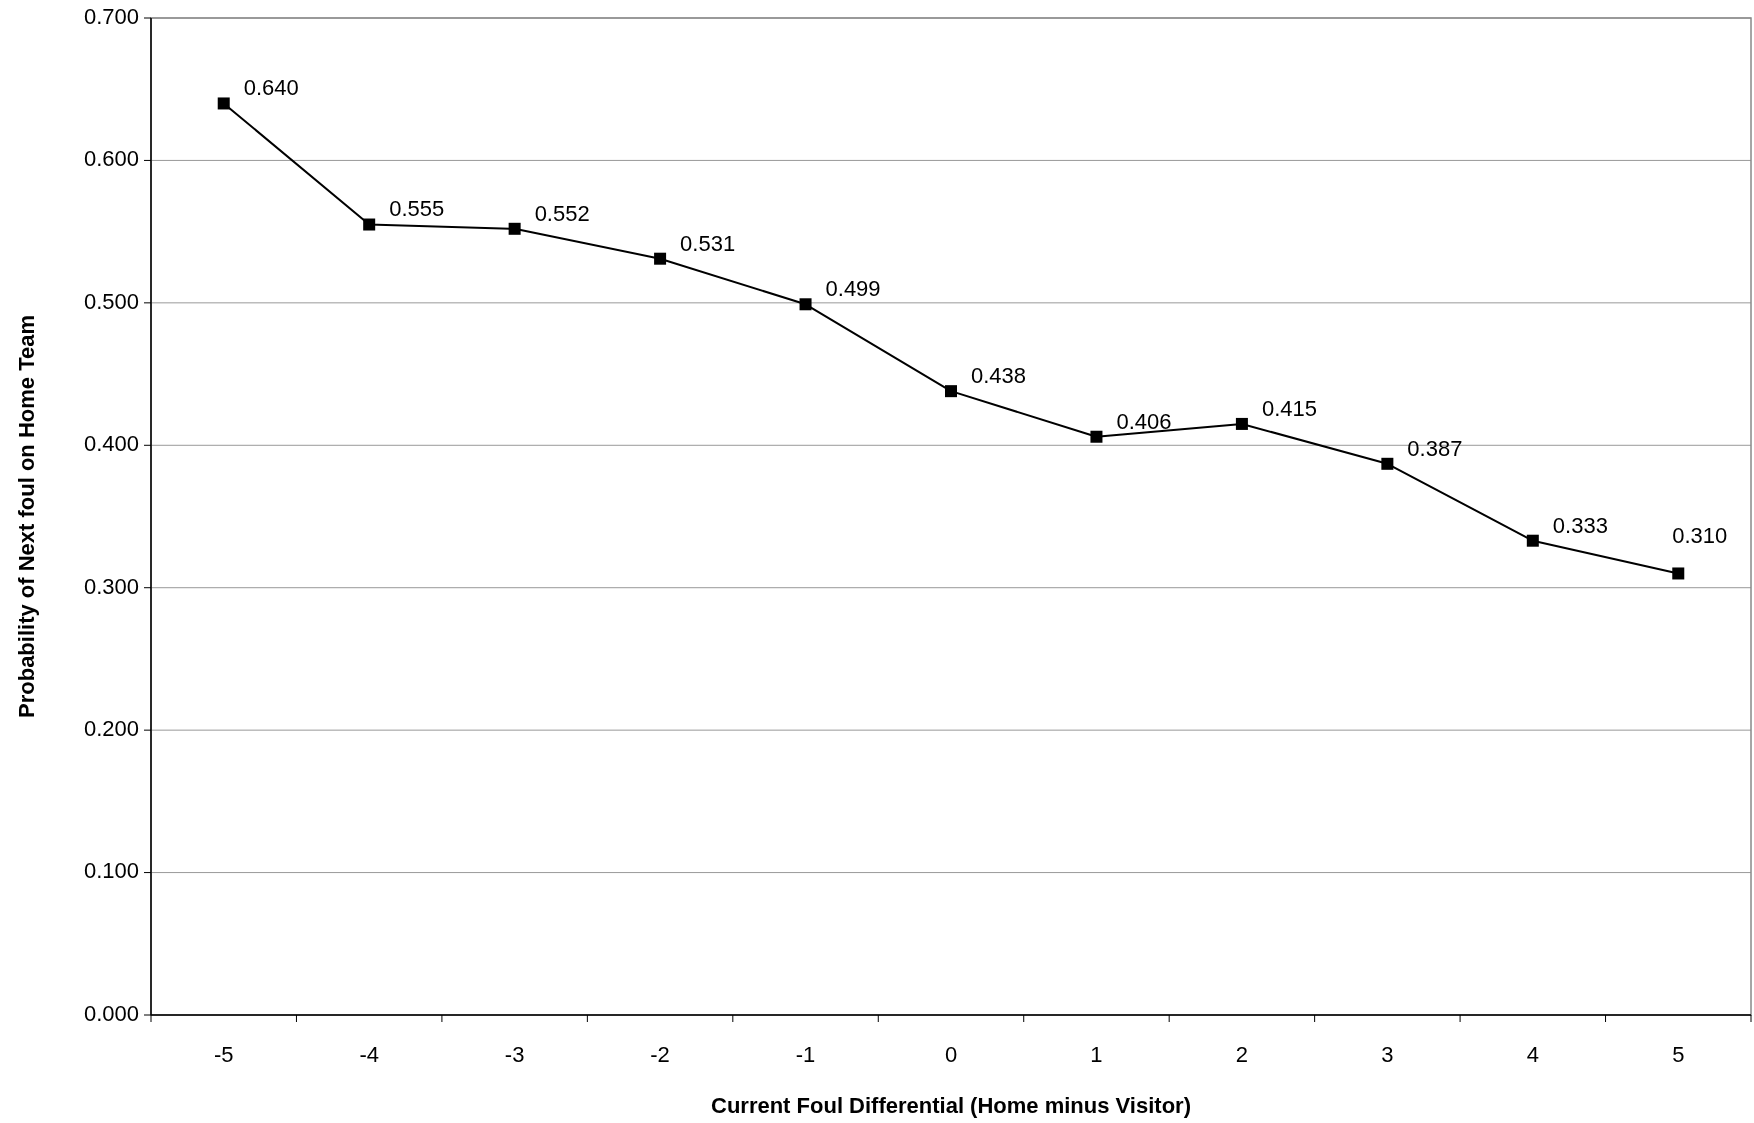  Describe the element at coordinates (999, 375) in the screenshot. I see `data-label: 0.438` at that location.